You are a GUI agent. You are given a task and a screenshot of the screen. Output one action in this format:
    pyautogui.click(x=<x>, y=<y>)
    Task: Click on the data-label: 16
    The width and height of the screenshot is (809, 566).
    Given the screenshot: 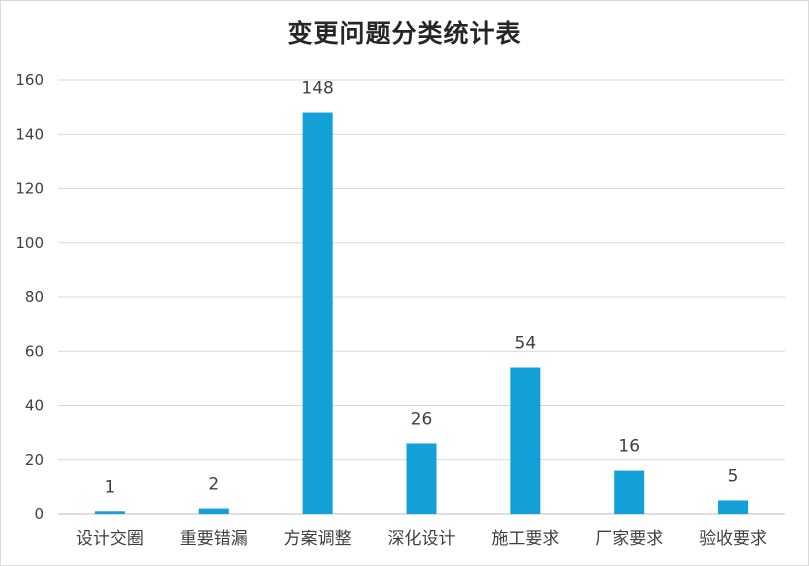 What is the action you would take?
    pyautogui.click(x=629, y=447)
    